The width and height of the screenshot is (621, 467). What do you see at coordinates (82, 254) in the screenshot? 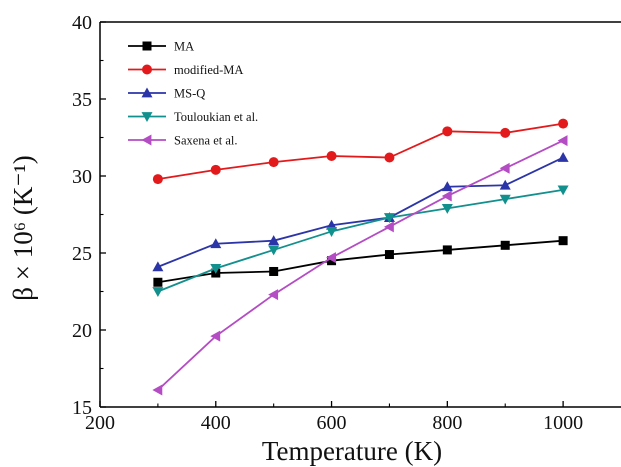
I see `y-tick-label: 25` at bounding box center [82, 254].